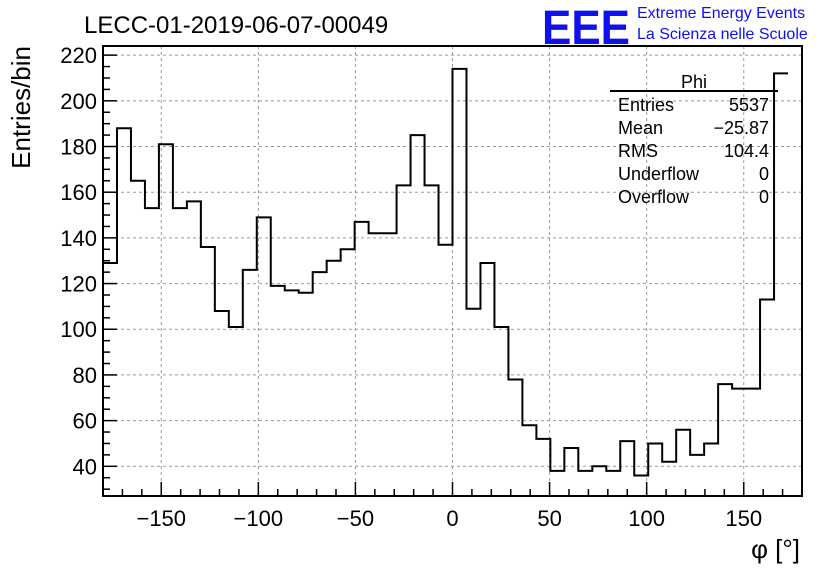  I want to click on stats-row-label: Overflow, so click(654, 197).